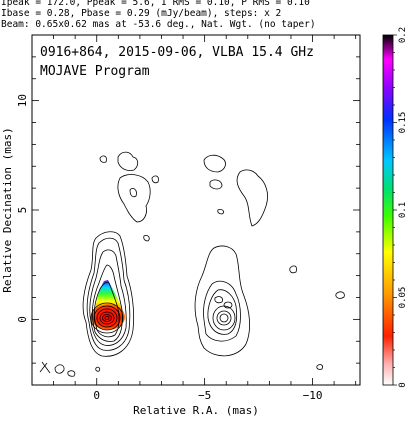 This screenshot has height=424, width=409. Describe the element at coordinates (388, 210) in the screenshot. I see `colorbar` at that location.